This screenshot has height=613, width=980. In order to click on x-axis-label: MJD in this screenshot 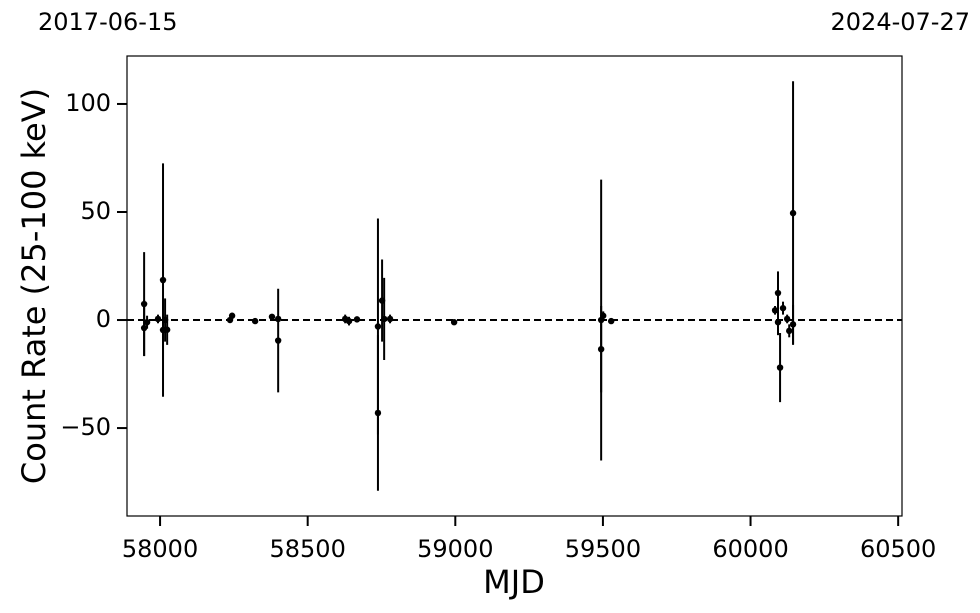, I will do `click(514, 582)`.